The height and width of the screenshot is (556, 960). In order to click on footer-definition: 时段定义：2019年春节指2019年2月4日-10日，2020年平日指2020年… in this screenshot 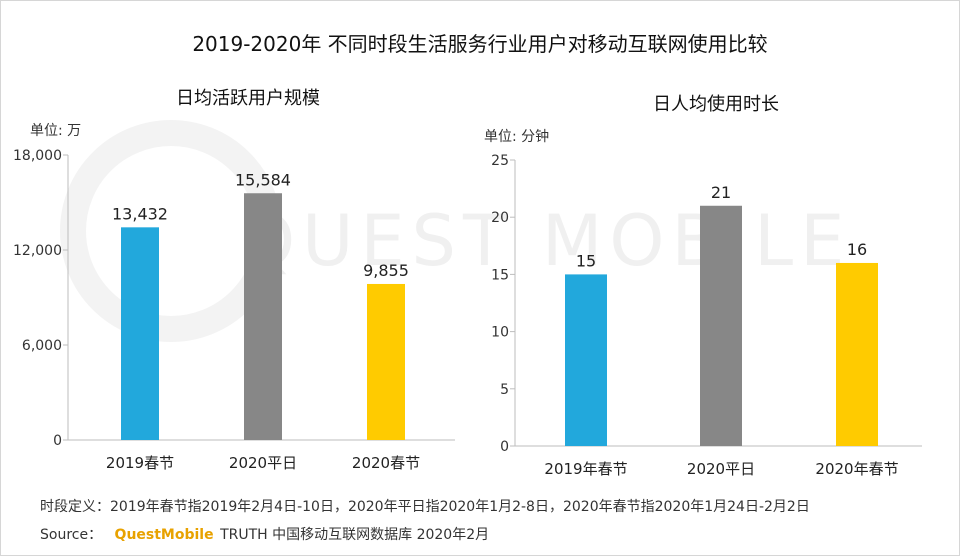, I will do `click(425, 507)`.